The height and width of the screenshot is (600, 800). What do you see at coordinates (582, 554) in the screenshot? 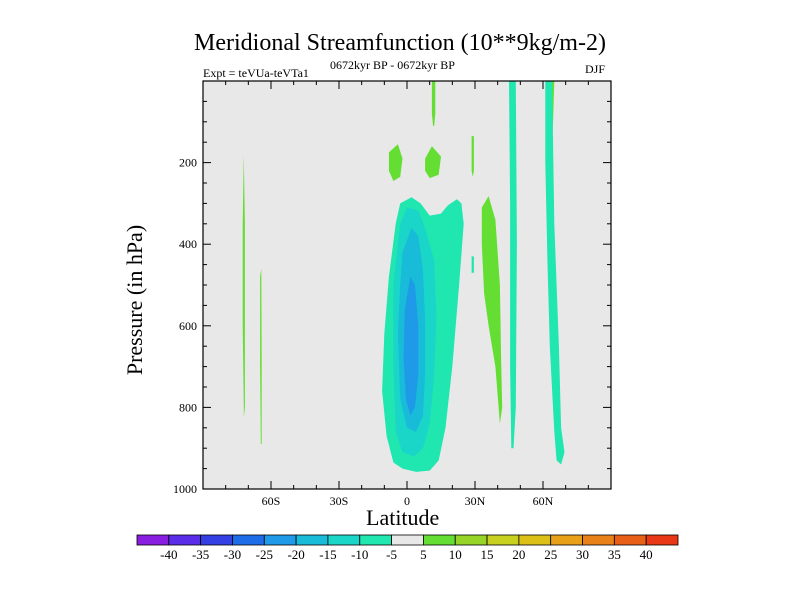
I see `colorbar-label: 30` at bounding box center [582, 554].